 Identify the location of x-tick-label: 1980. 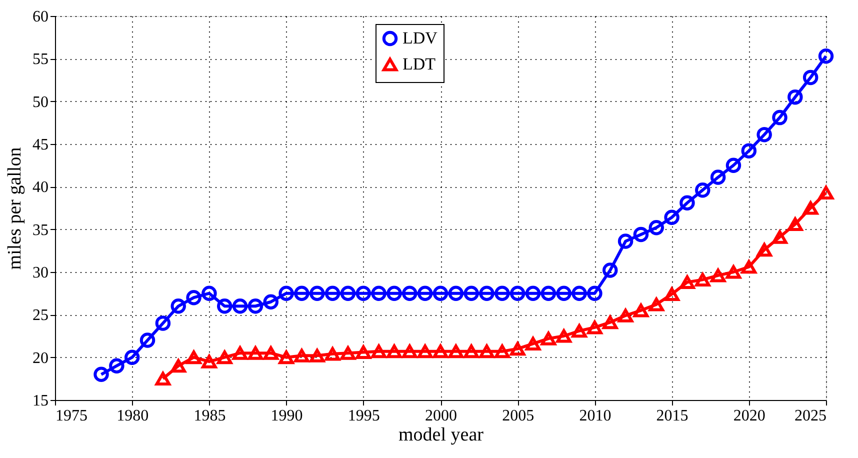
(132, 416).